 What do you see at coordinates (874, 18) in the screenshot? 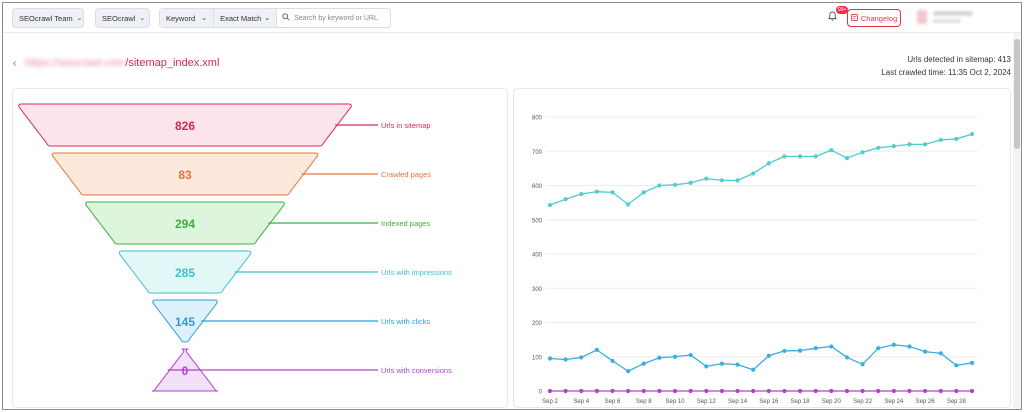
I see `changelog-button: Changelog` at bounding box center [874, 18].